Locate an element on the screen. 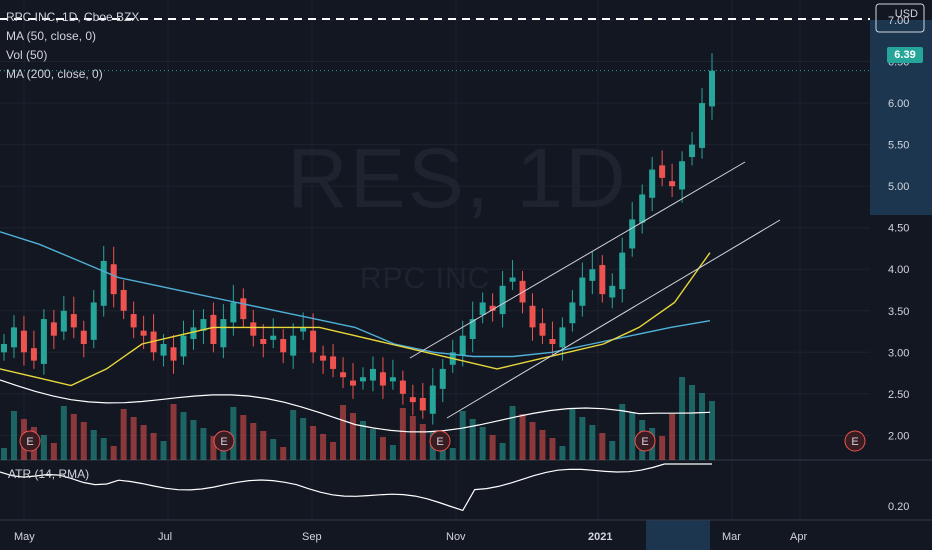  trendline-upper is located at coordinates (577, 260).